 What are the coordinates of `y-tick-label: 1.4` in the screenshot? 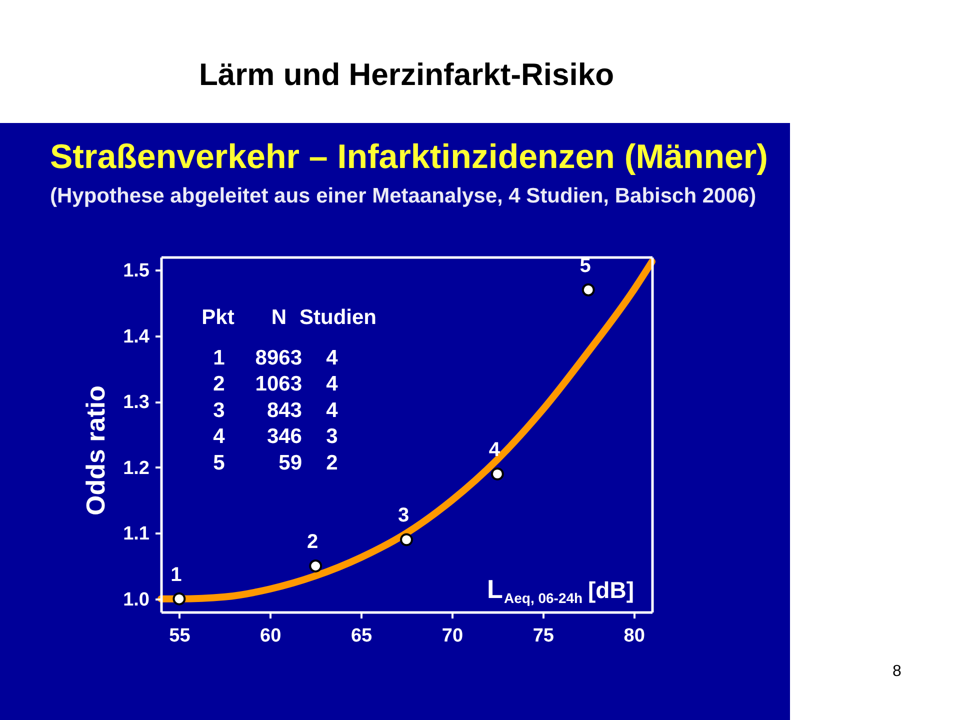 It's located at (136, 337).